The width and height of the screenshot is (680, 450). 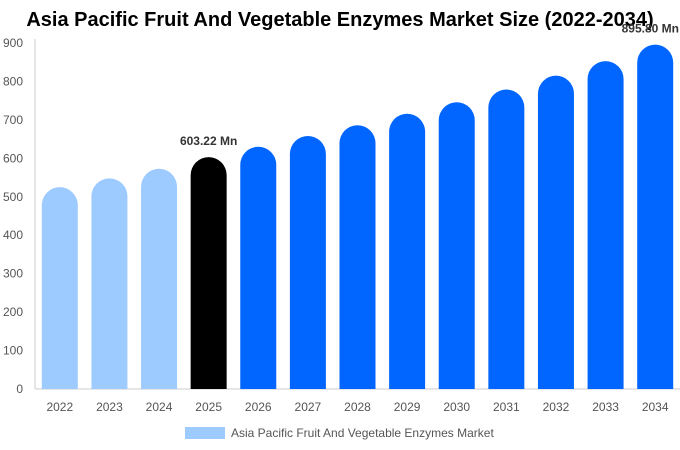 What do you see at coordinates (13, 235) in the screenshot?
I see `y-tick-label: 400` at bounding box center [13, 235].